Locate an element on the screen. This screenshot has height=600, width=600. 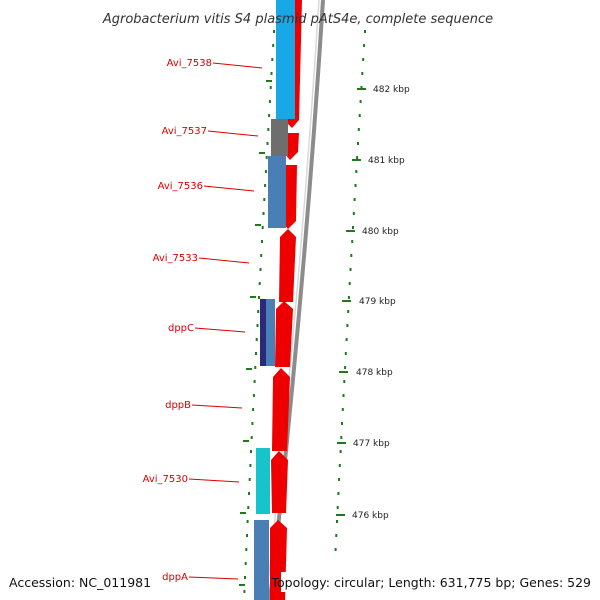
gene-dppc-a is located at coordinates (263, 332).